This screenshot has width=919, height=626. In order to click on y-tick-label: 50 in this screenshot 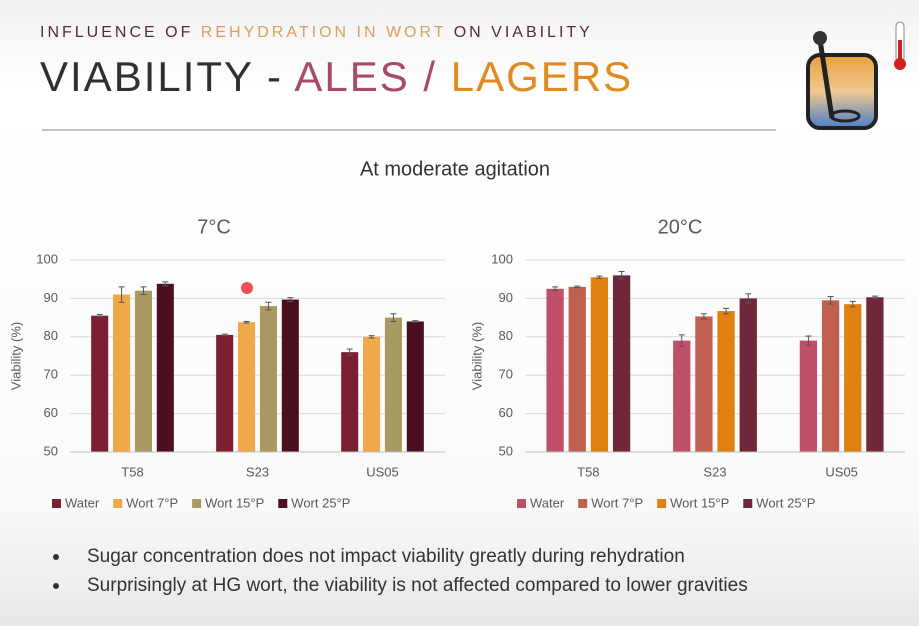, I will do `click(506, 450)`.